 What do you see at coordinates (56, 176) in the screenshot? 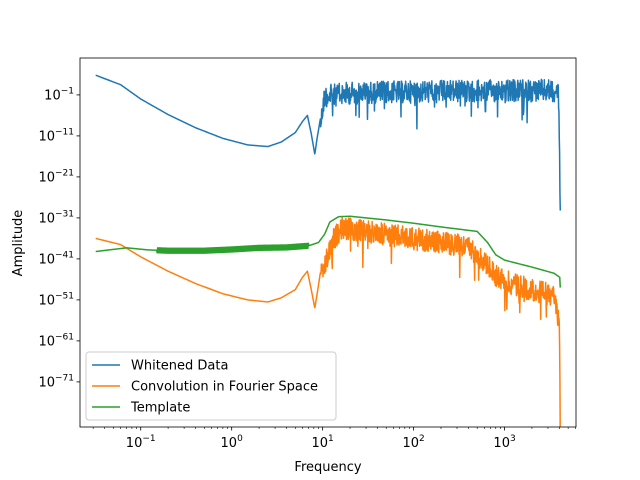
I see `y-tick-label-2: 10−21` at bounding box center [56, 176].